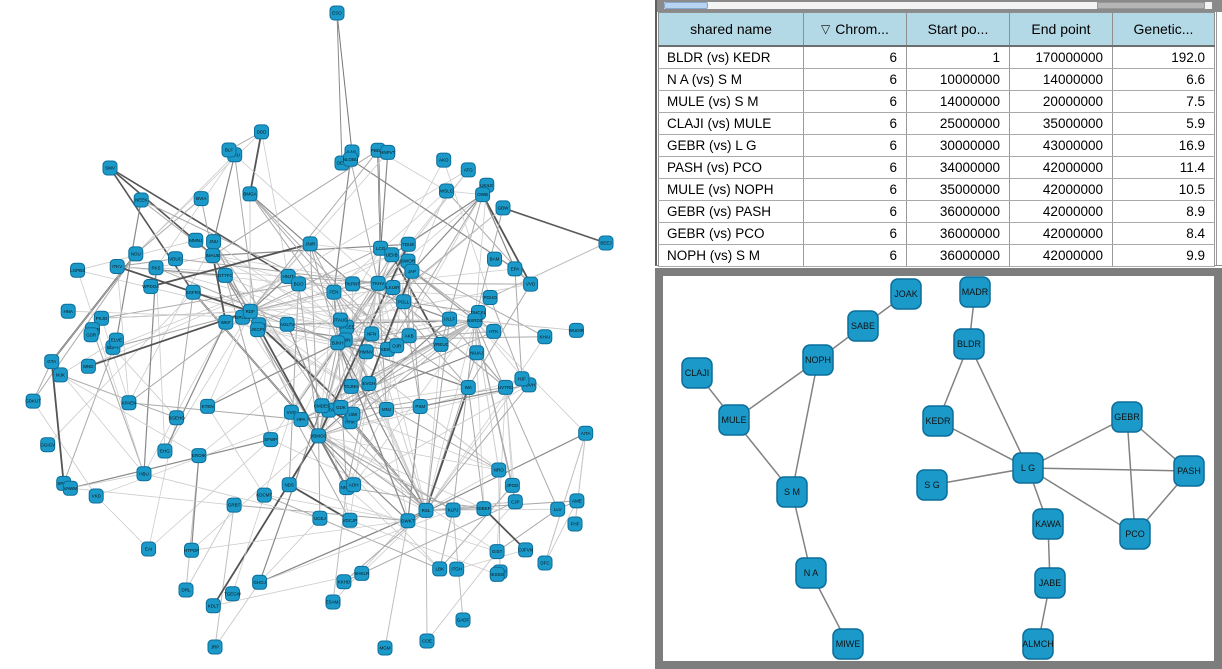  I want to click on network-node: MADR, so click(975, 292).